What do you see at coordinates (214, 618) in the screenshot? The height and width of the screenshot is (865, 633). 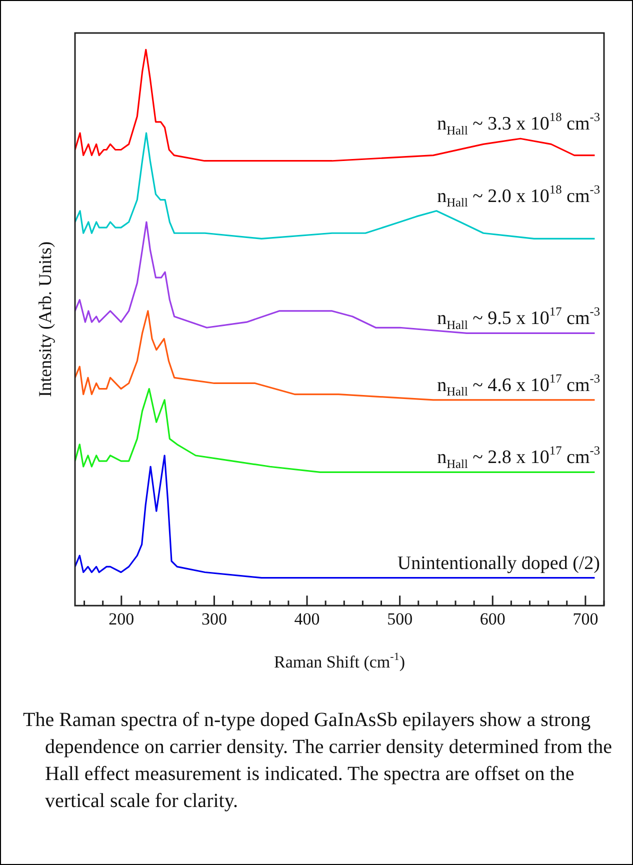 I see `x-tick-label: 300` at bounding box center [214, 618].